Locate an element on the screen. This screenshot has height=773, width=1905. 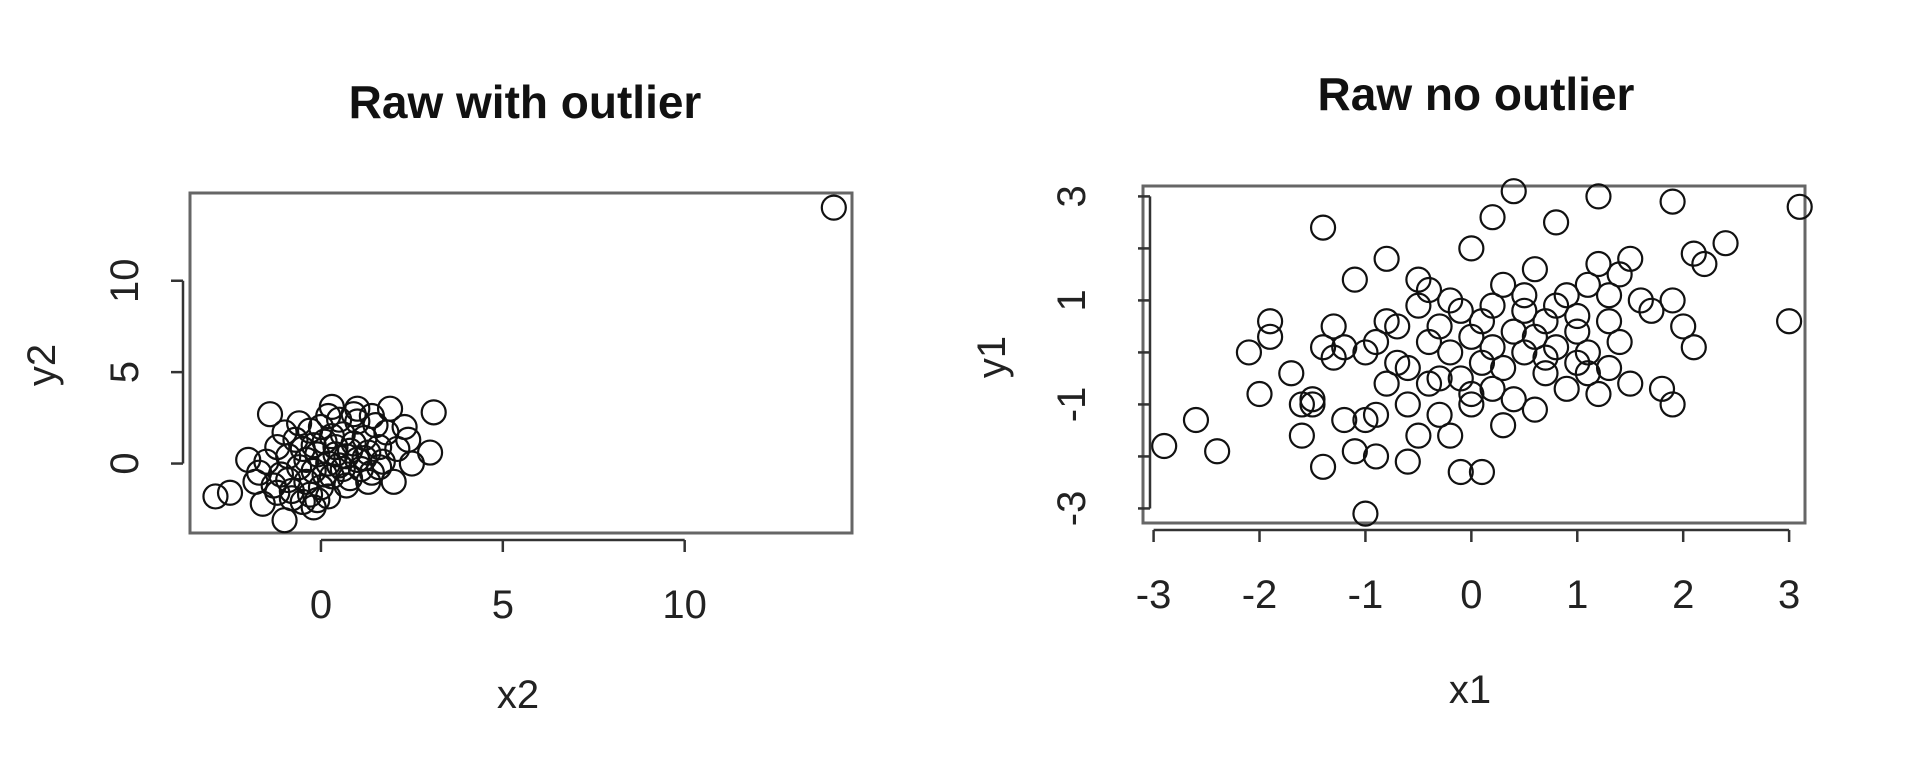
x-axis: ‑3 ‑2 ‑1 0 1 2 3 is located at coordinates (1468, 572).